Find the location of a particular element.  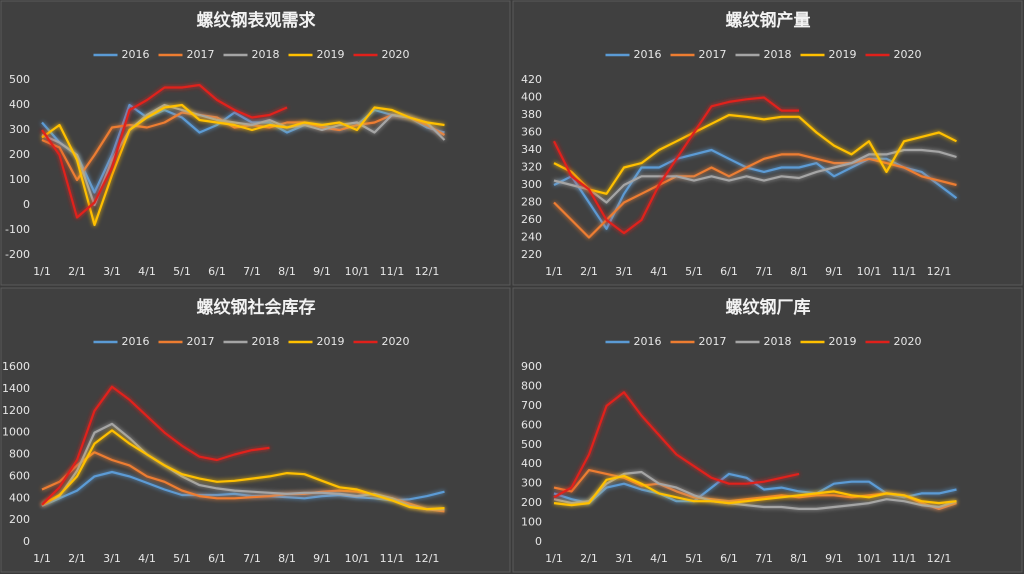

y-tick-label: 360 is located at coordinates (531, 132).